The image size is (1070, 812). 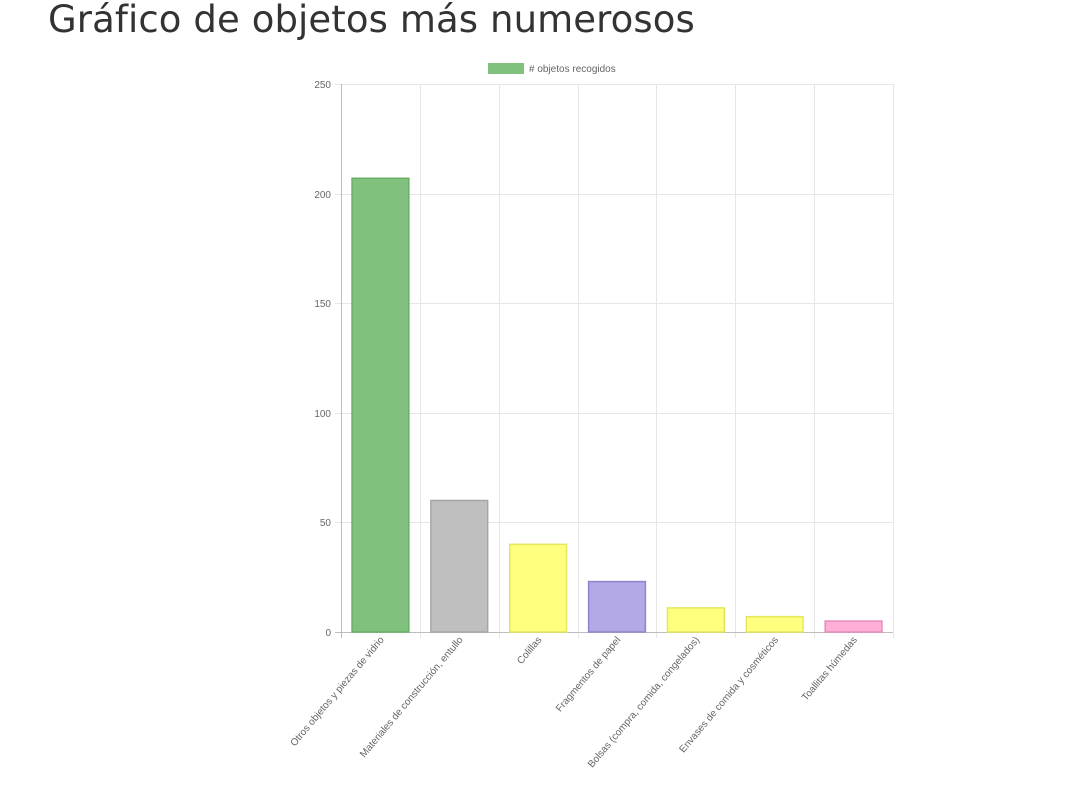 What do you see at coordinates (529, 651) in the screenshot?
I see `x-tick-label: Colillas` at bounding box center [529, 651].